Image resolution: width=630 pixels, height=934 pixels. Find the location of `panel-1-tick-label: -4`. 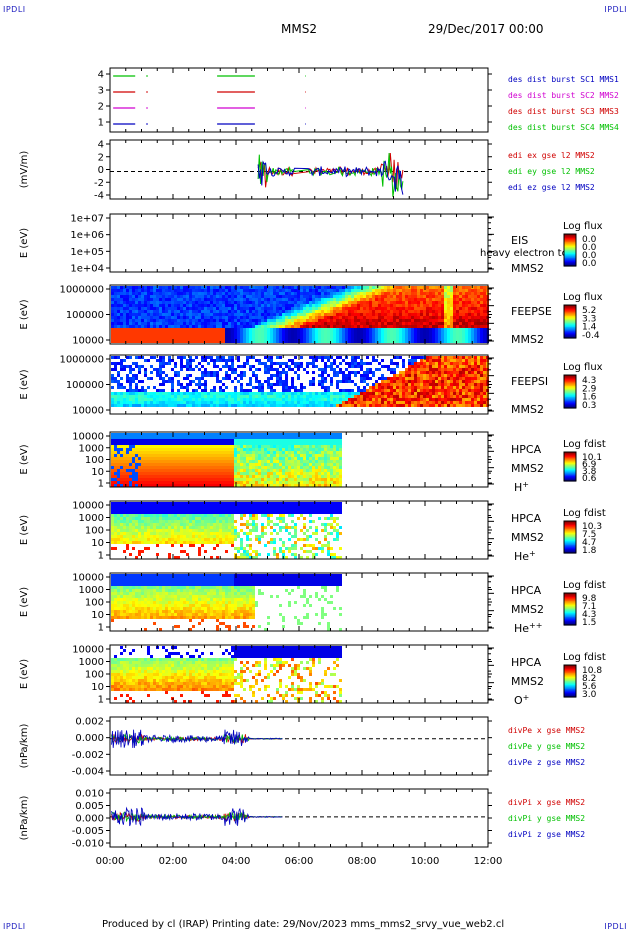

panel-1-tick-label: -4 is located at coordinates (99, 196).